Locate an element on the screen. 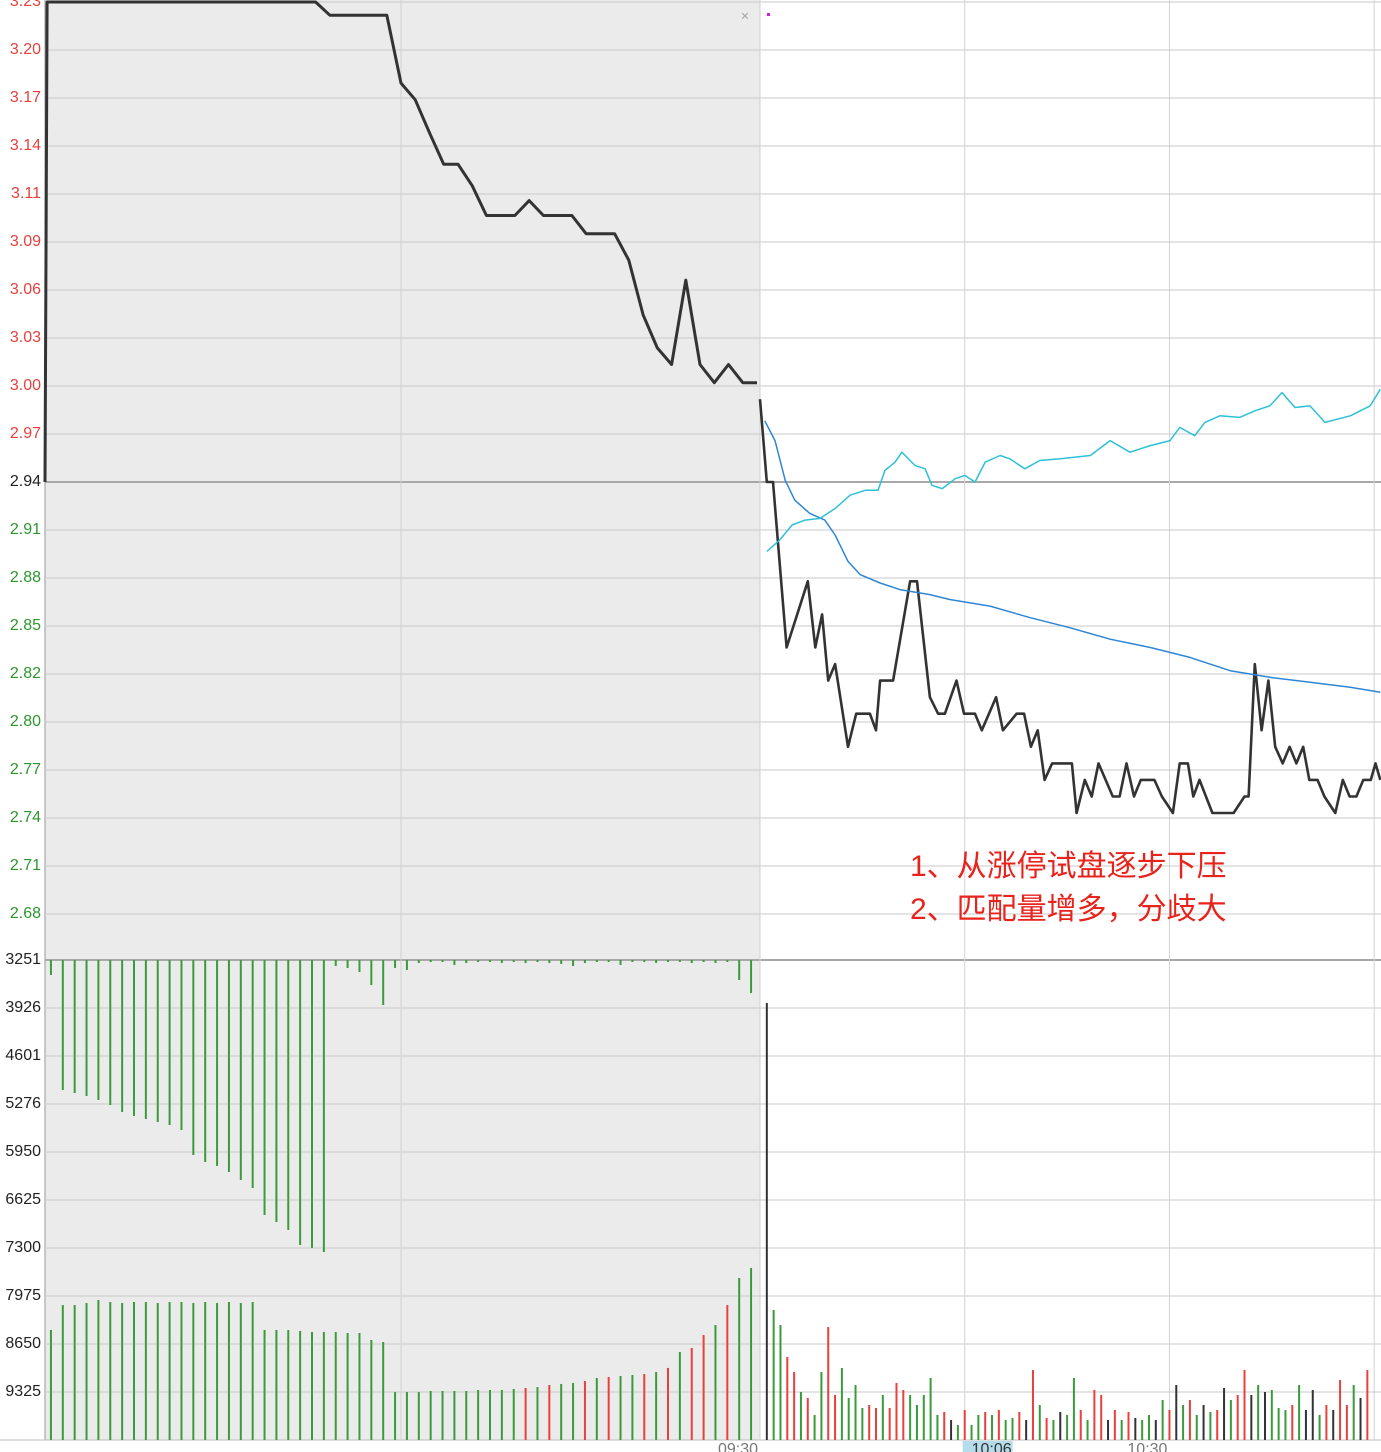  y-tick-label: 3.17 is located at coordinates (25, 97).